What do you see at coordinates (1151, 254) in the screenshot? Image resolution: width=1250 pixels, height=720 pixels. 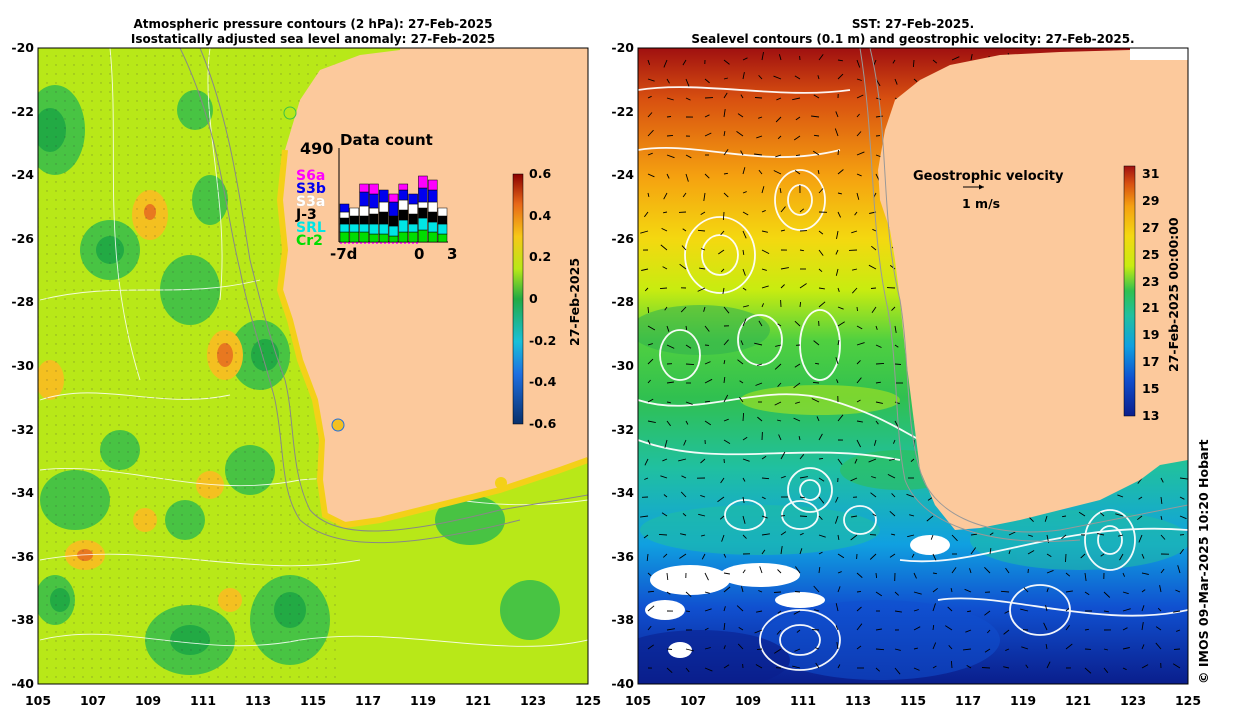 I see `sst-colorbar-tick: 25` at bounding box center [1151, 254].